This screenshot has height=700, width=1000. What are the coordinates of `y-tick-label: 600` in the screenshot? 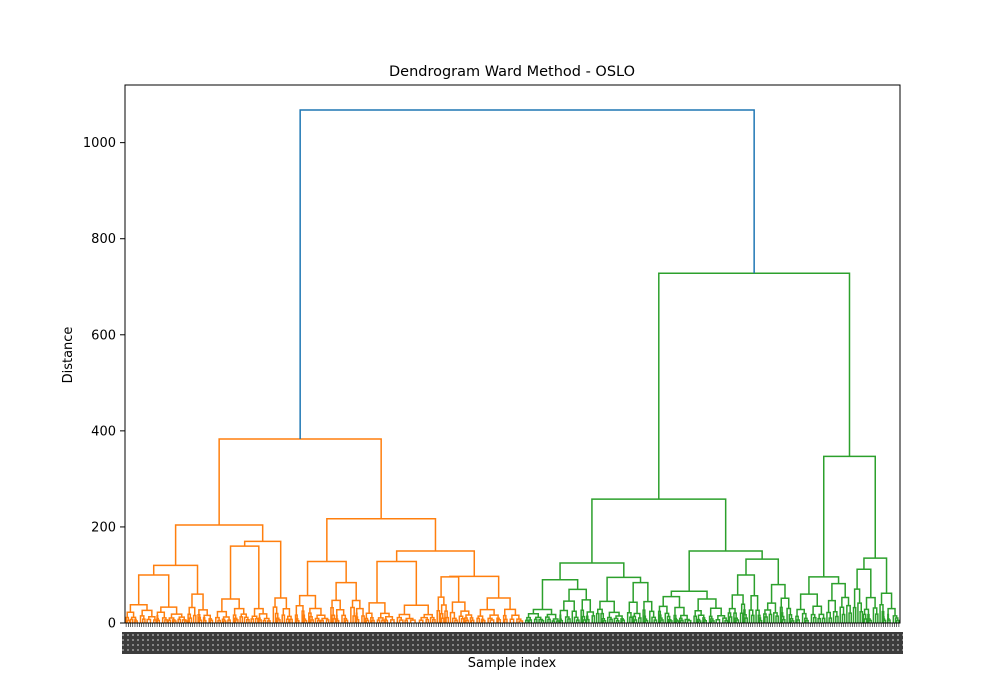 It's located at (103, 335).